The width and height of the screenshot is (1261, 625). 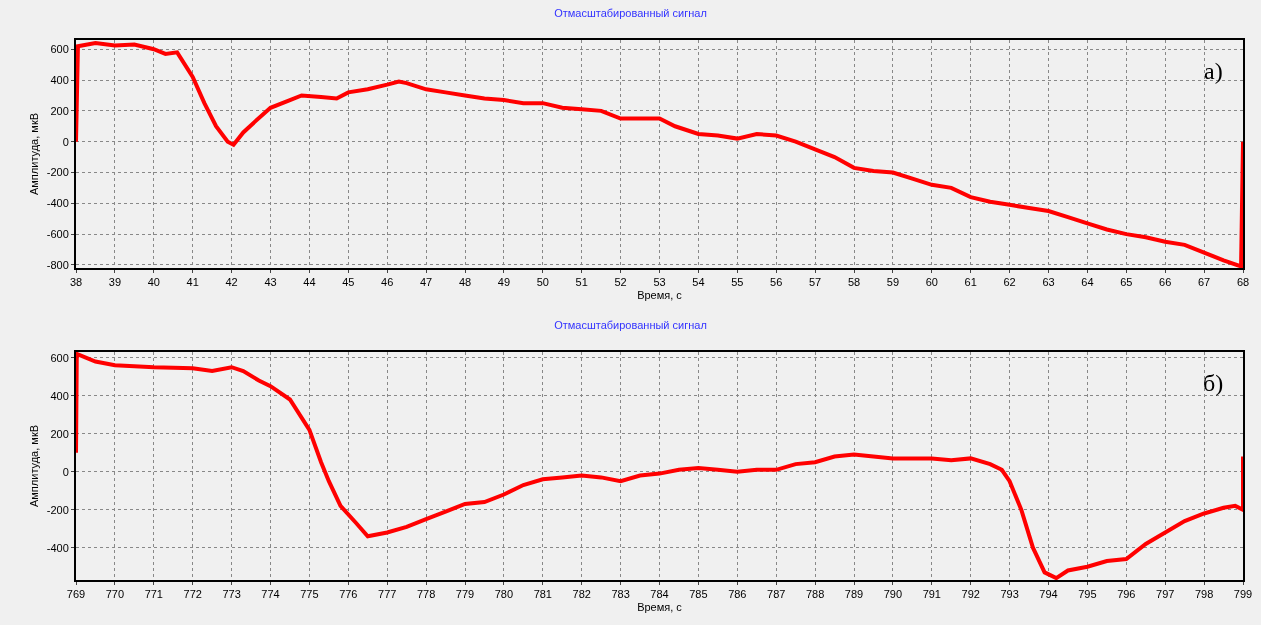 What do you see at coordinates (231, 282) in the screenshot?
I see `x-tick-label: 42` at bounding box center [231, 282].